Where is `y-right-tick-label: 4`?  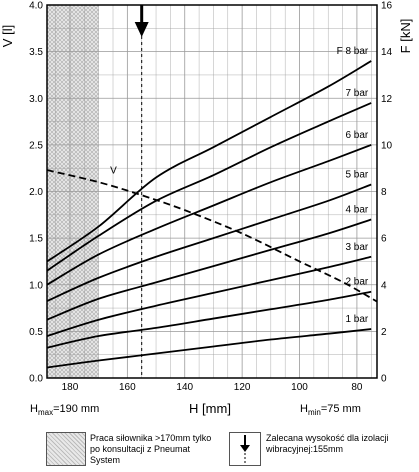
y-right-tick-label: 4 is located at coordinates (384, 285).